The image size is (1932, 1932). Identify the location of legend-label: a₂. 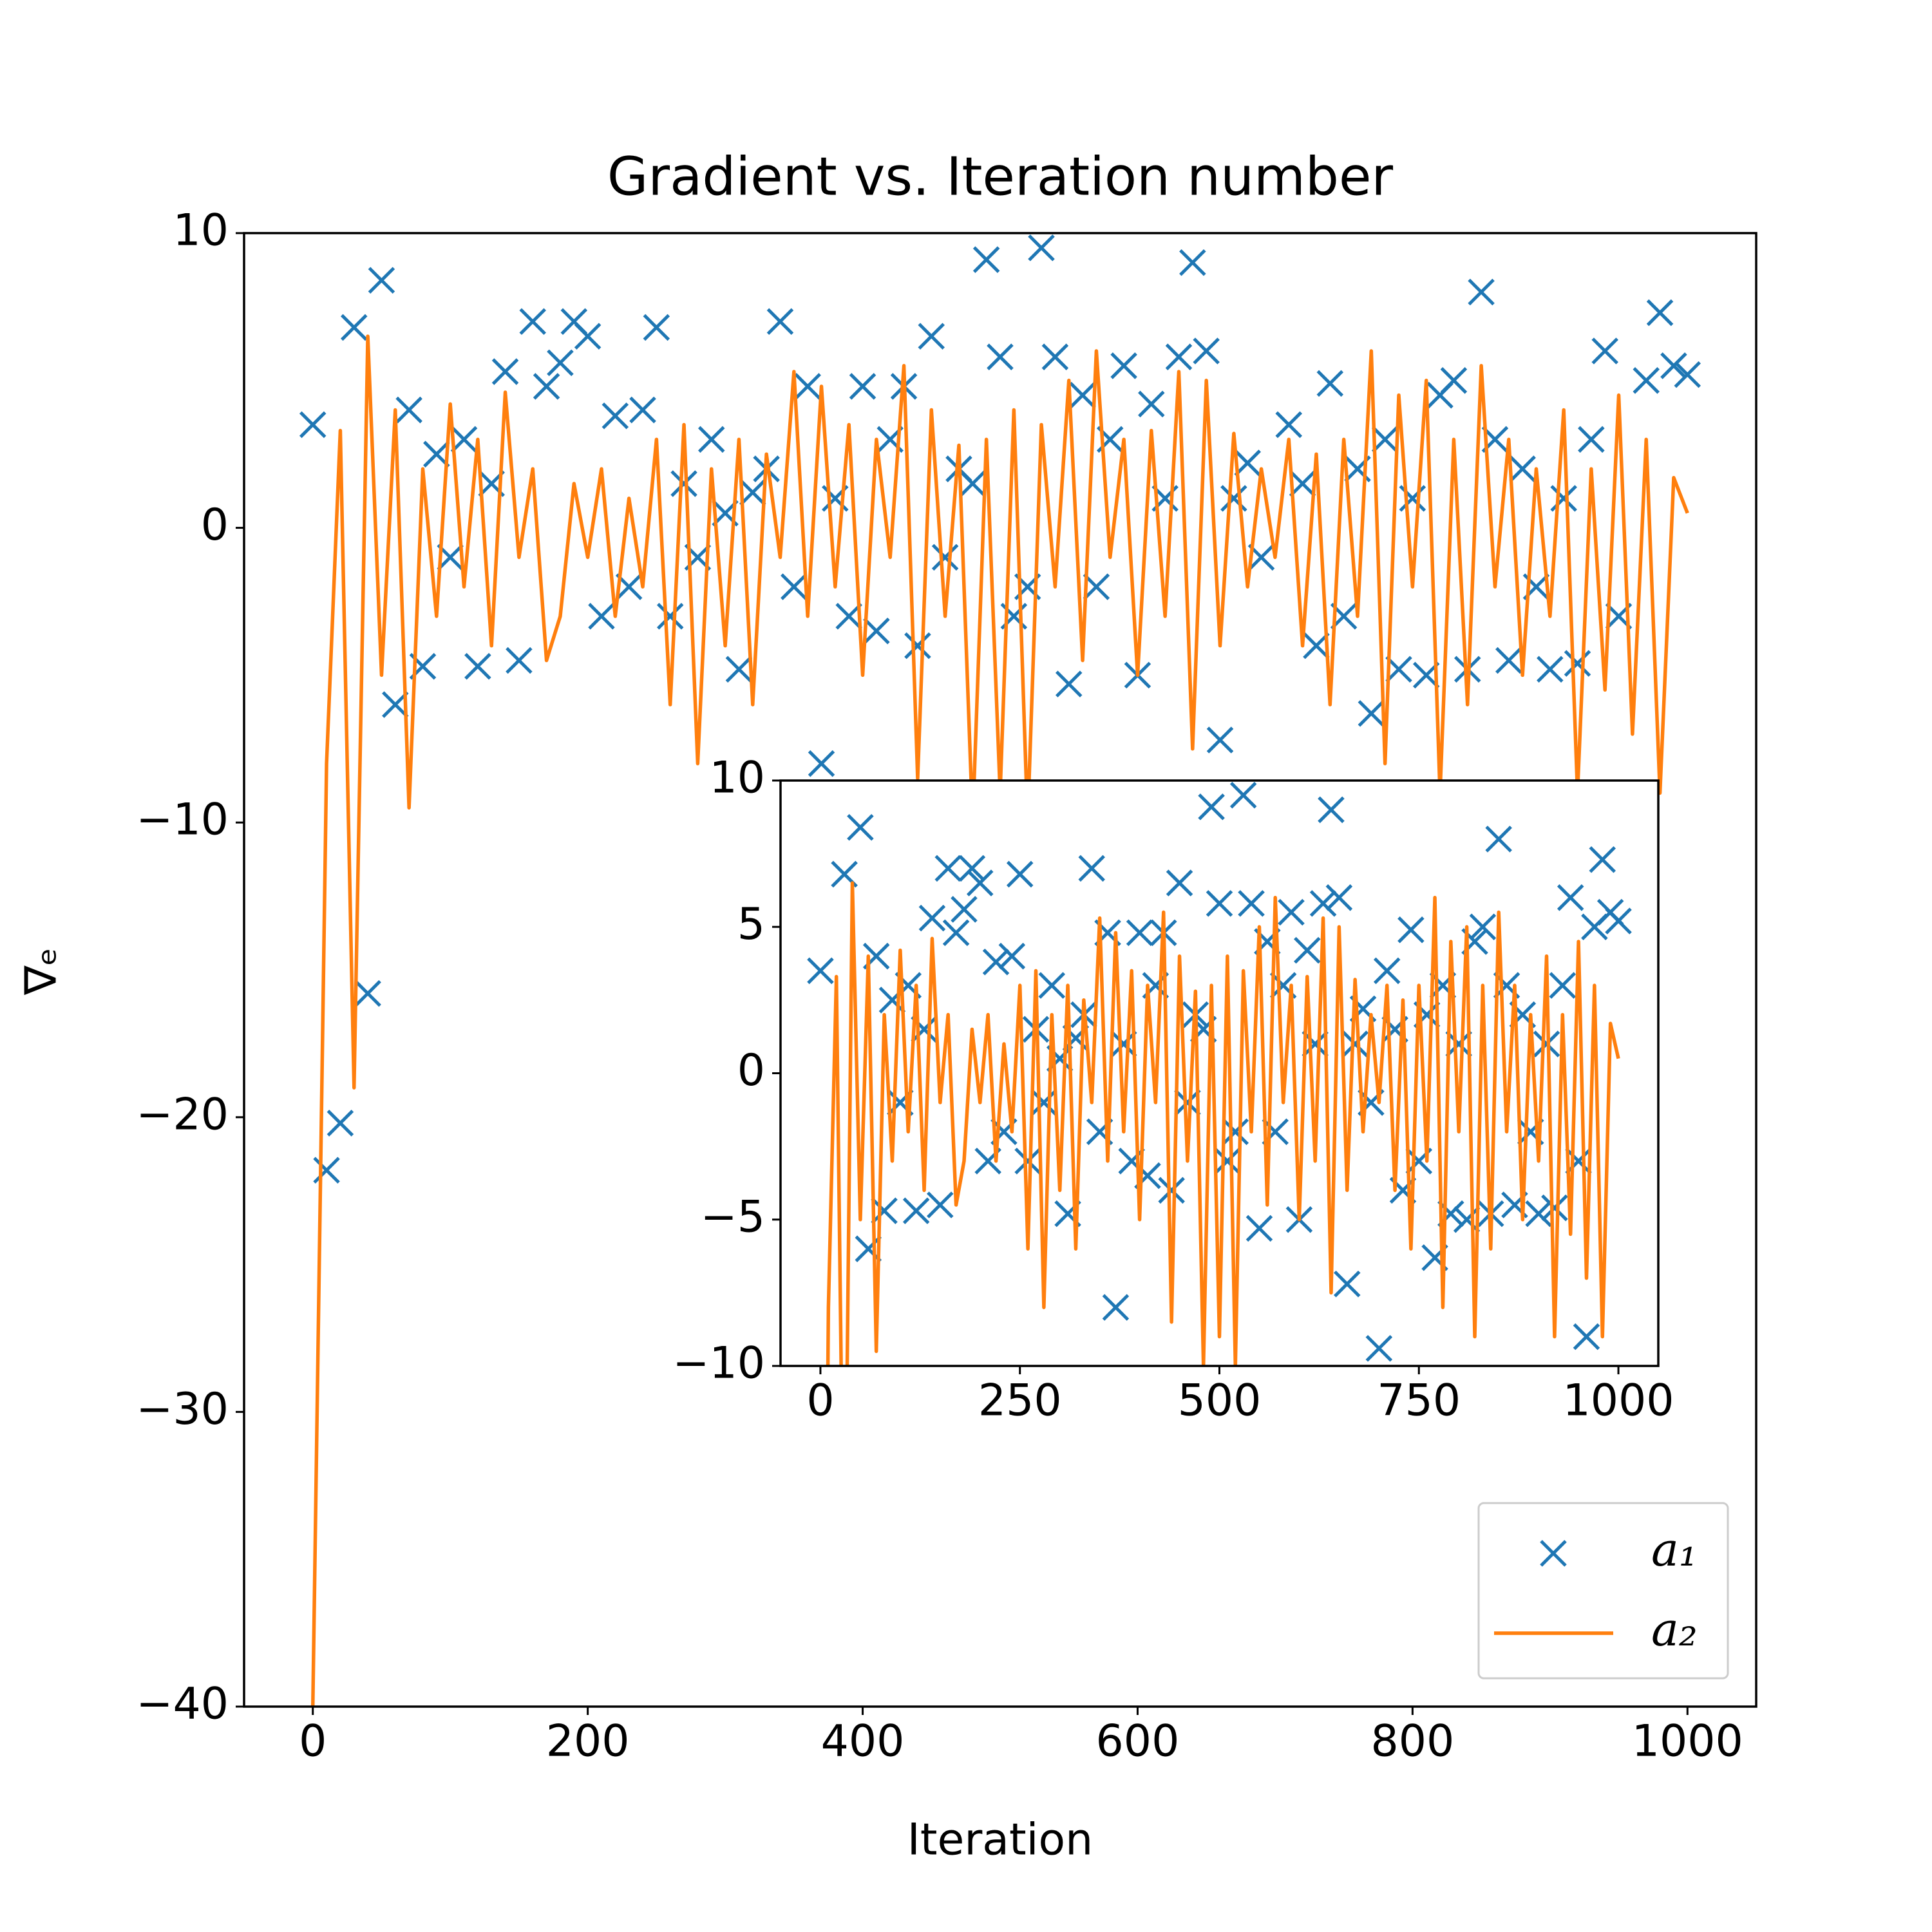
(1675, 1629).